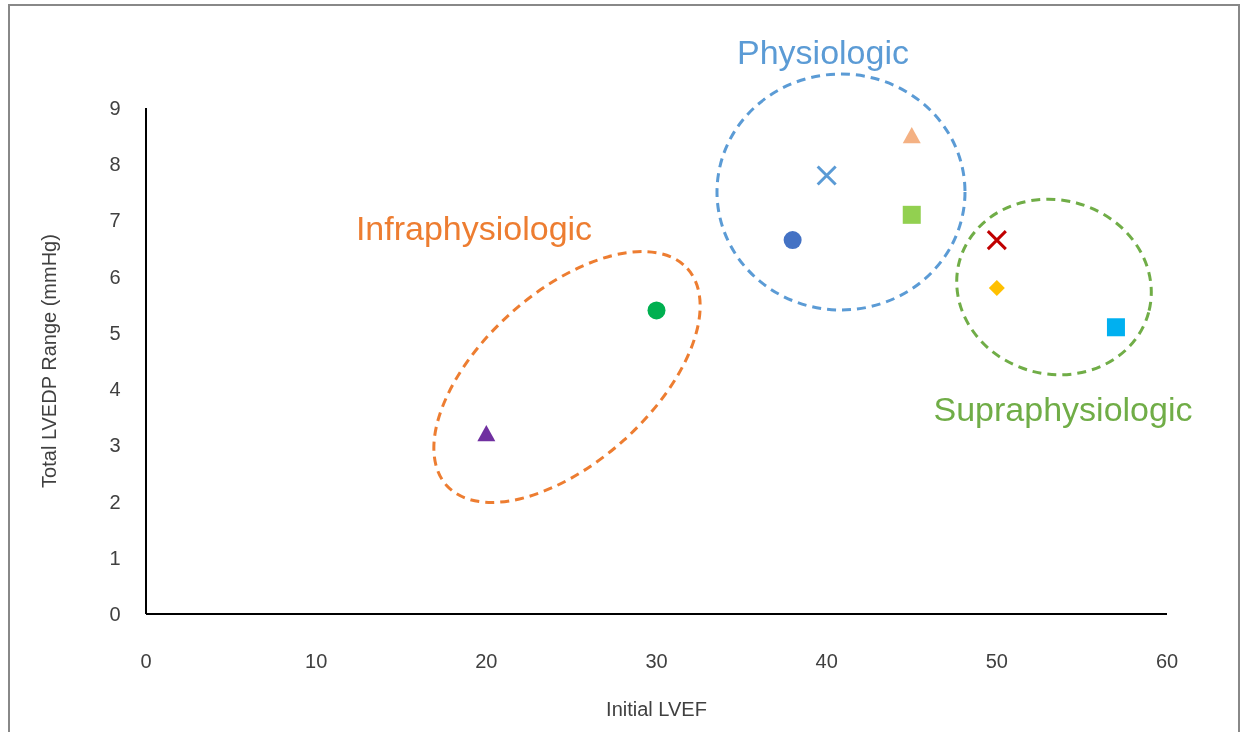  I want to click on x-tick-label: 20, so click(486, 661).